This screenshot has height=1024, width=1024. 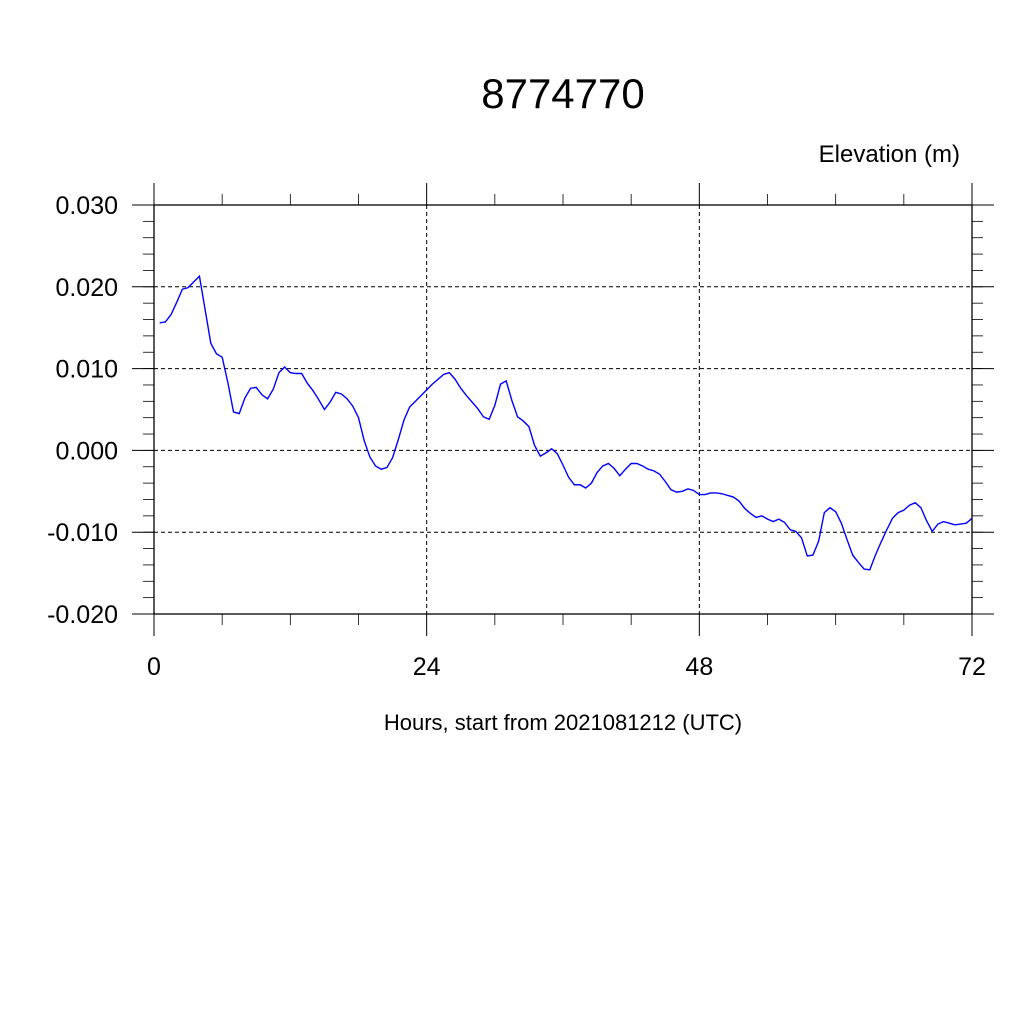 What do you see at coordinates (86, 288) in the screenshot?
I see `y-tick-label: 0.020` at bounding box center [86, 288].